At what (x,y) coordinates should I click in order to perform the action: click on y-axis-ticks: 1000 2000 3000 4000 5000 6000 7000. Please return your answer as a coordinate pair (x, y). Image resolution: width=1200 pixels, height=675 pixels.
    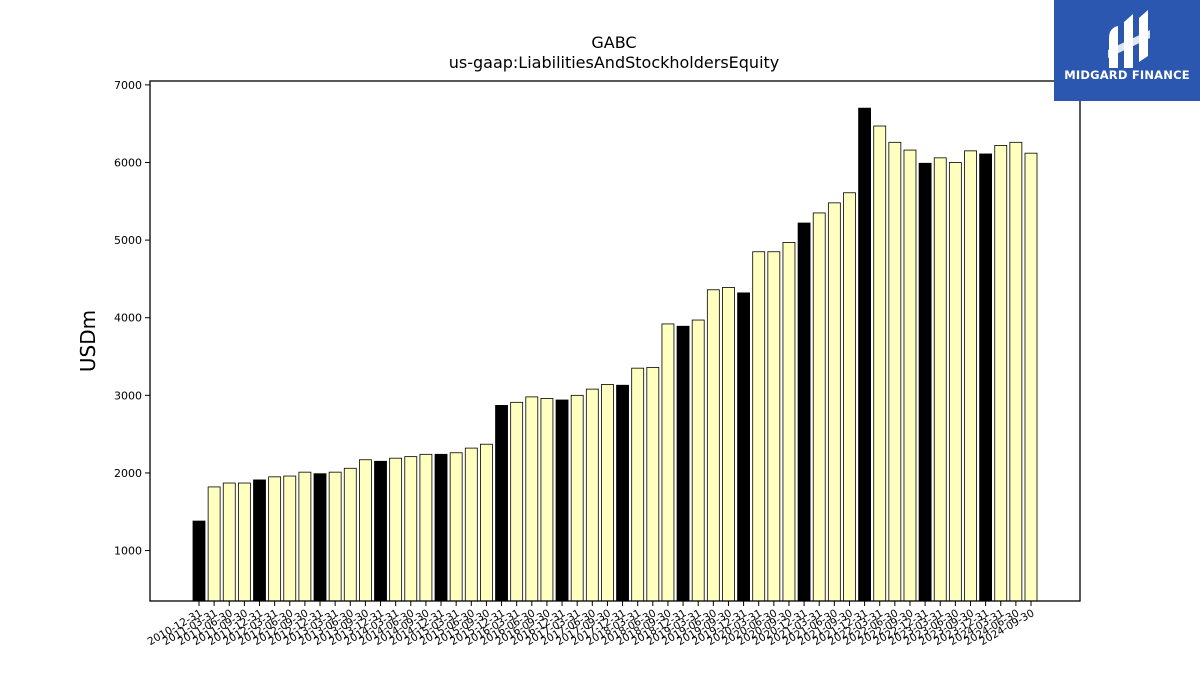
    Looking at the image, I should click on (132, 318).